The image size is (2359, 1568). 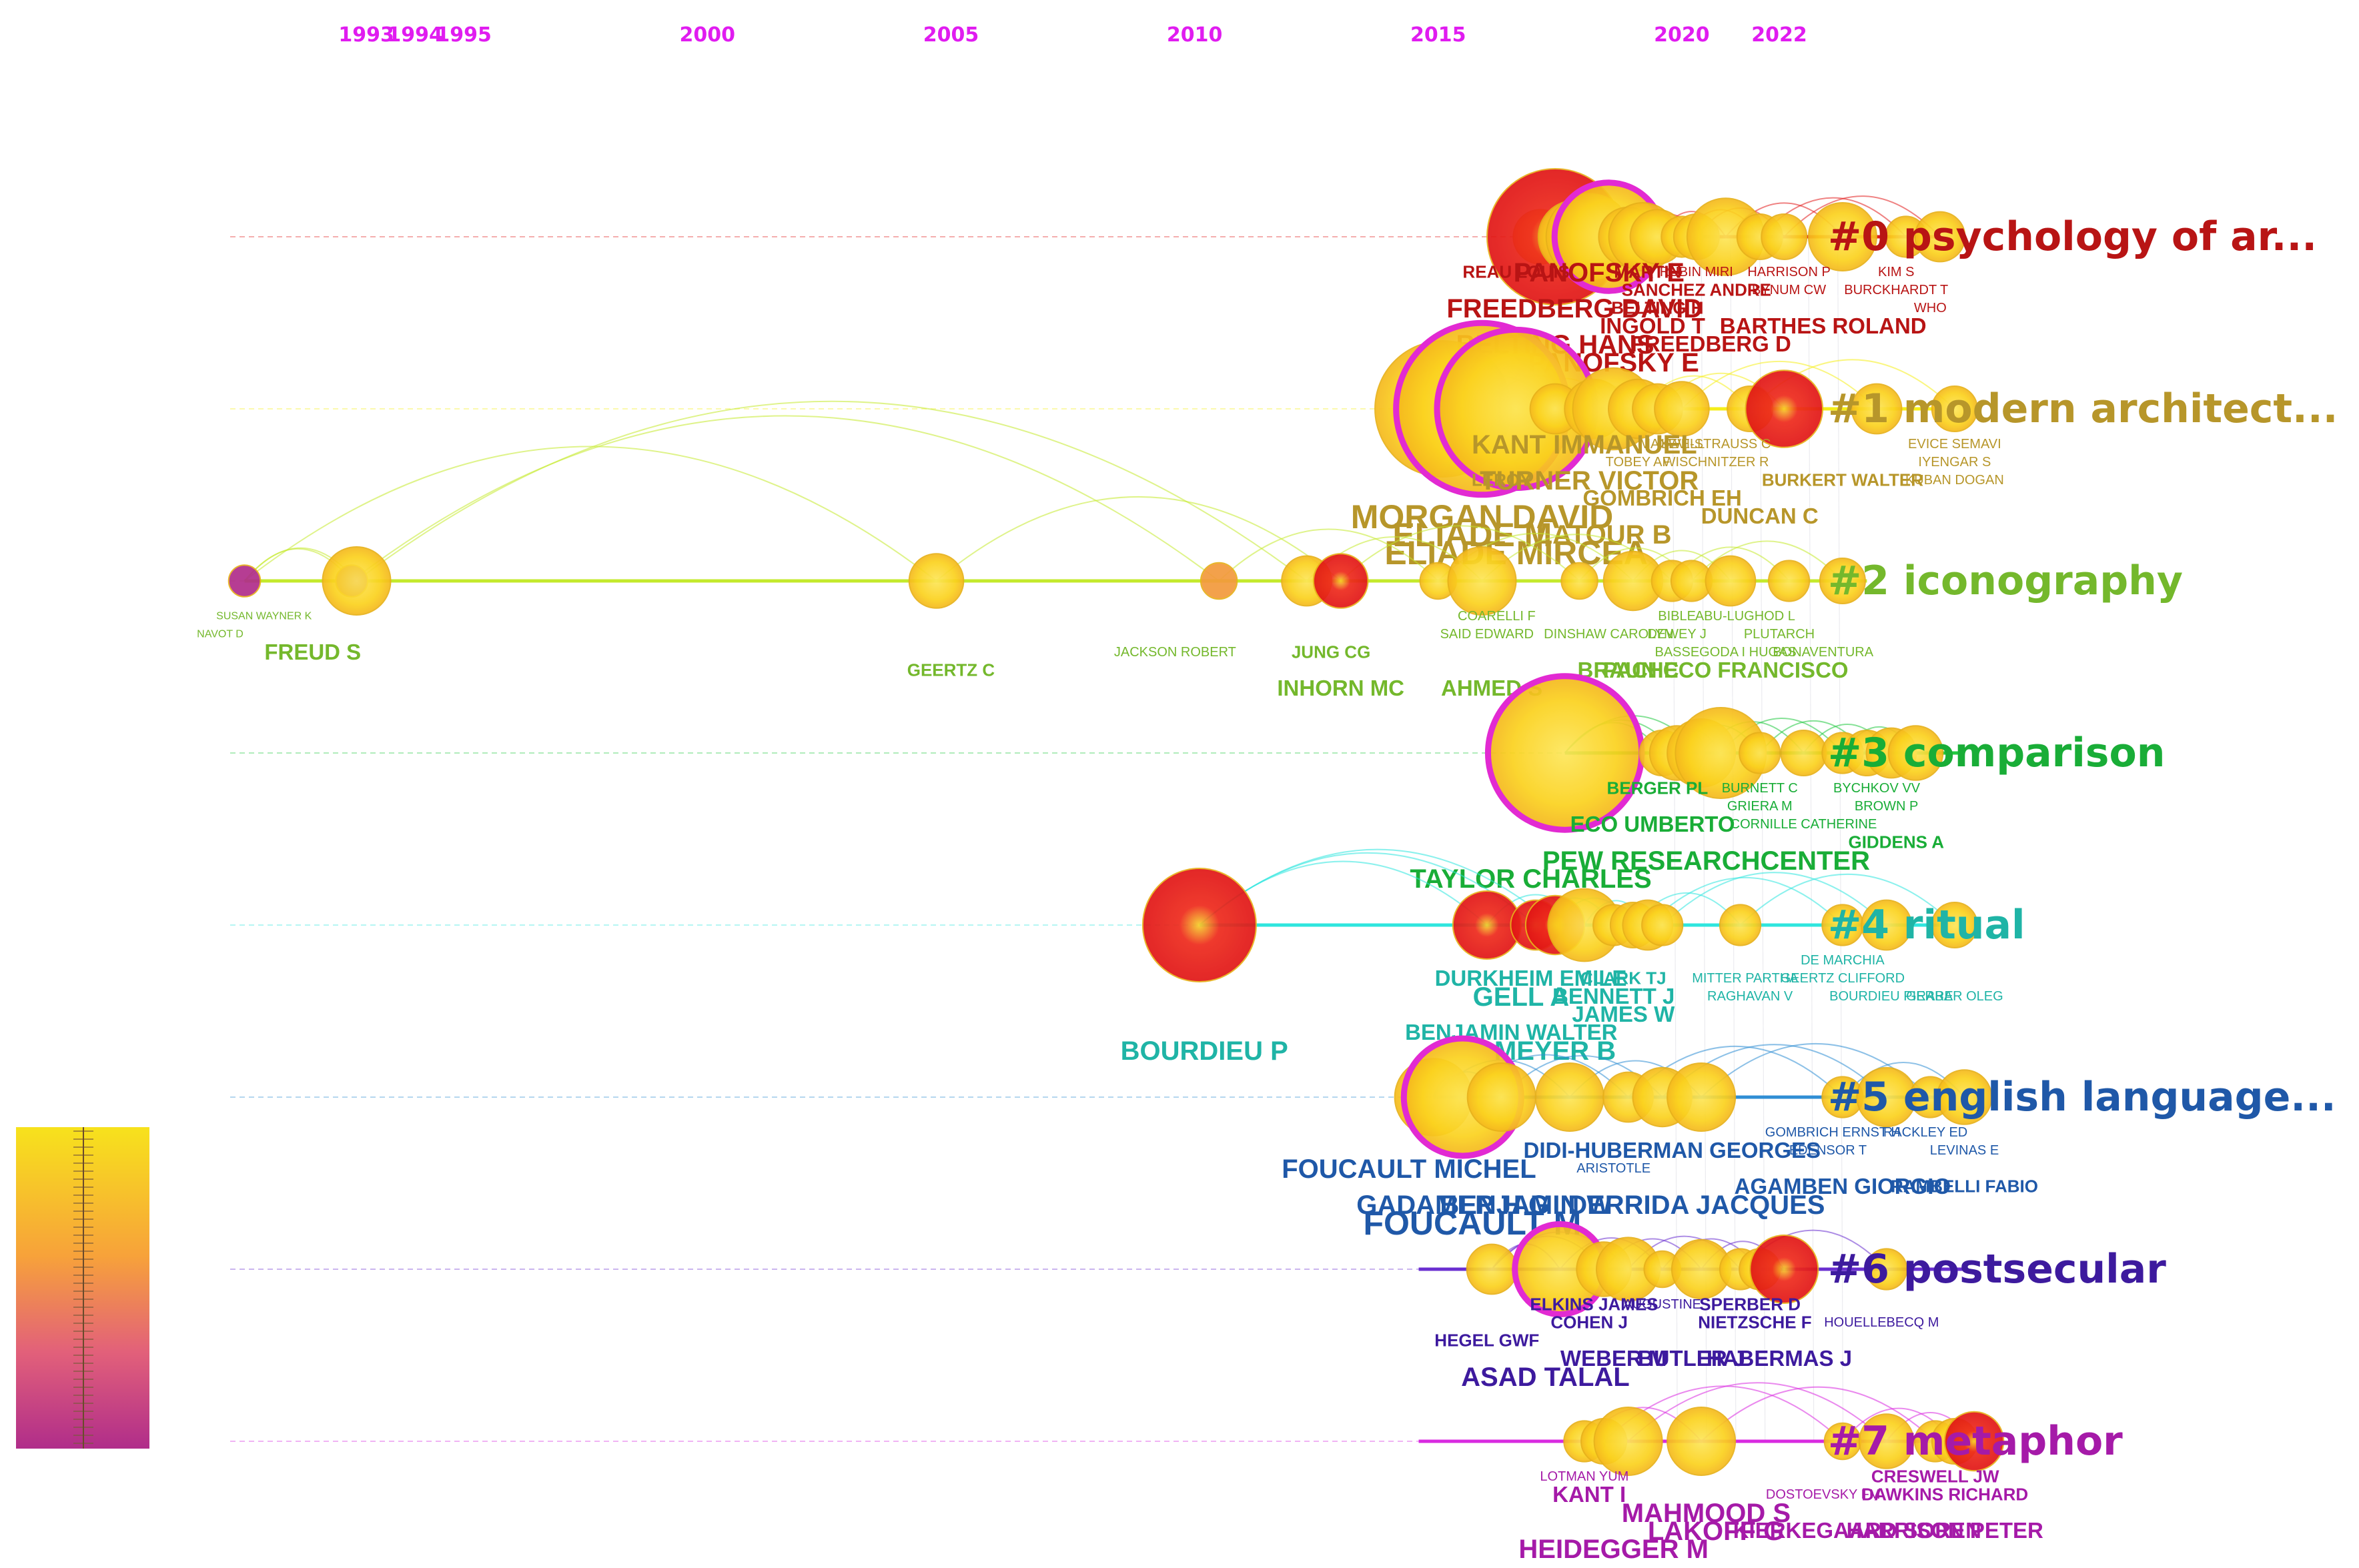 I want to click on author-label: DAWKINS RICHARD, so click(x=1944, y=1494).